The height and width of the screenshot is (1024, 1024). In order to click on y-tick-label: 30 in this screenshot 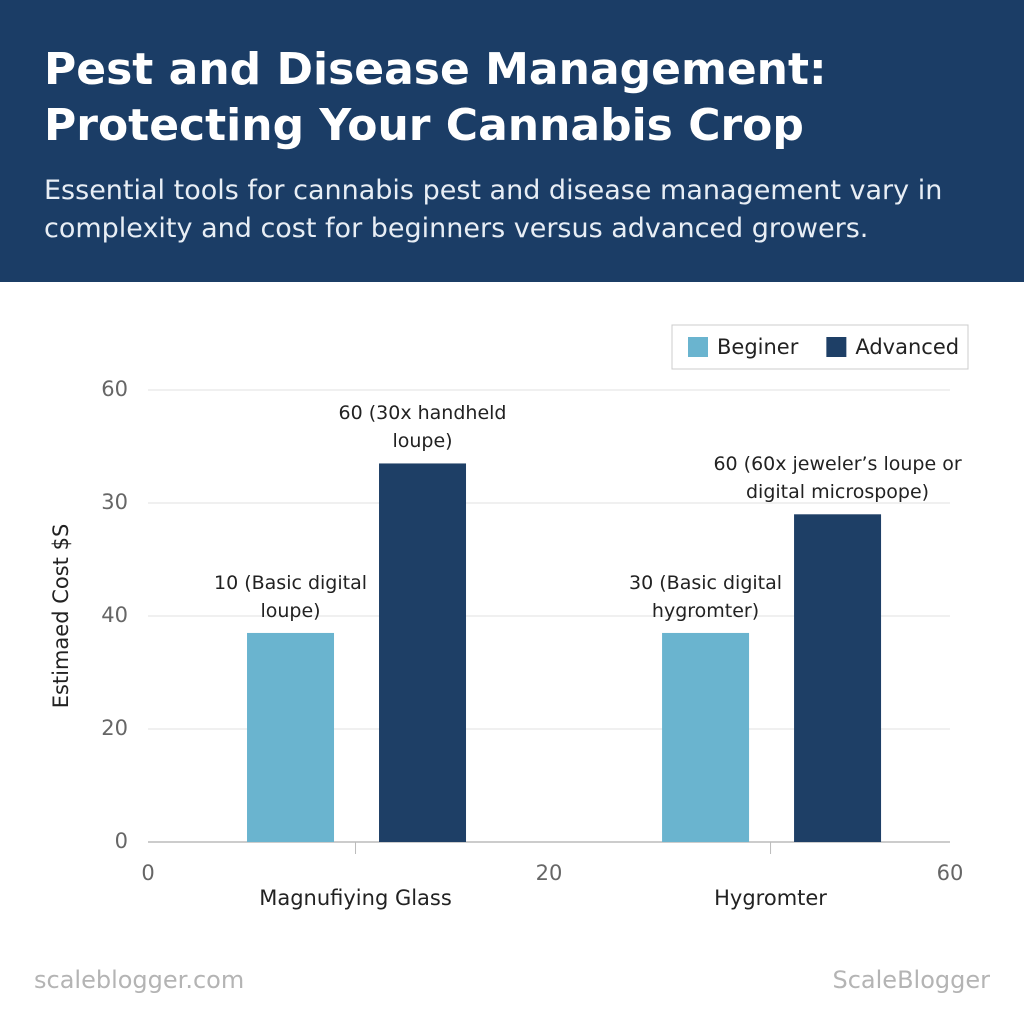, I will do `click(114, 502)`.